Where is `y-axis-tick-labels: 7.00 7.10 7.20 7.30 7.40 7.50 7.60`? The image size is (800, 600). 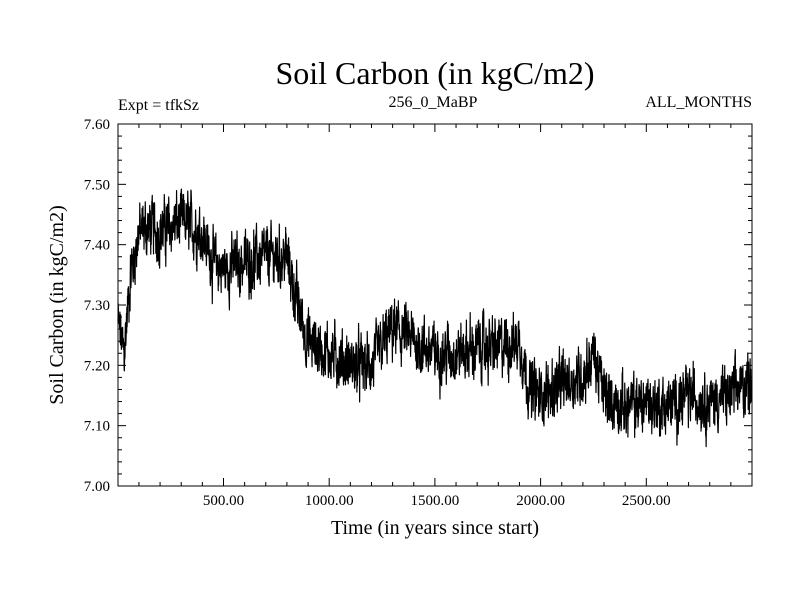 y-axis-tick-labels: 7.00 7.10 7.20 7.30 7.40 7.50 7.60 is located at coordinates (97, 306).